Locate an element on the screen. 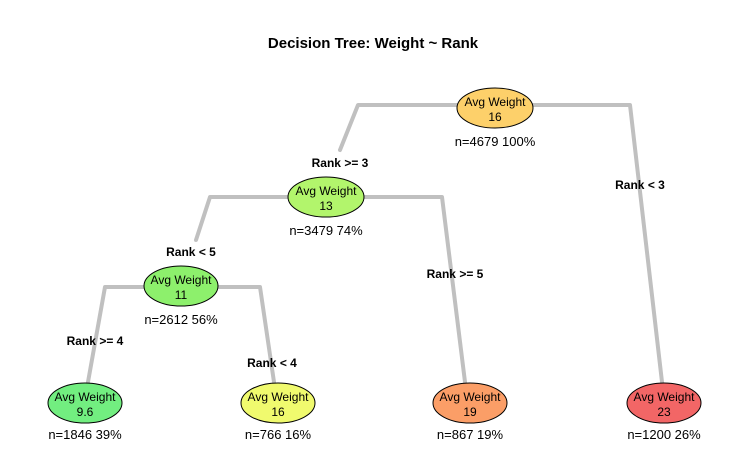 This screenshot has height=467, width=750. leaf-avg-9-6: Avg Weight 9.6 n=1846 39% is located at coordinates (85, 412).